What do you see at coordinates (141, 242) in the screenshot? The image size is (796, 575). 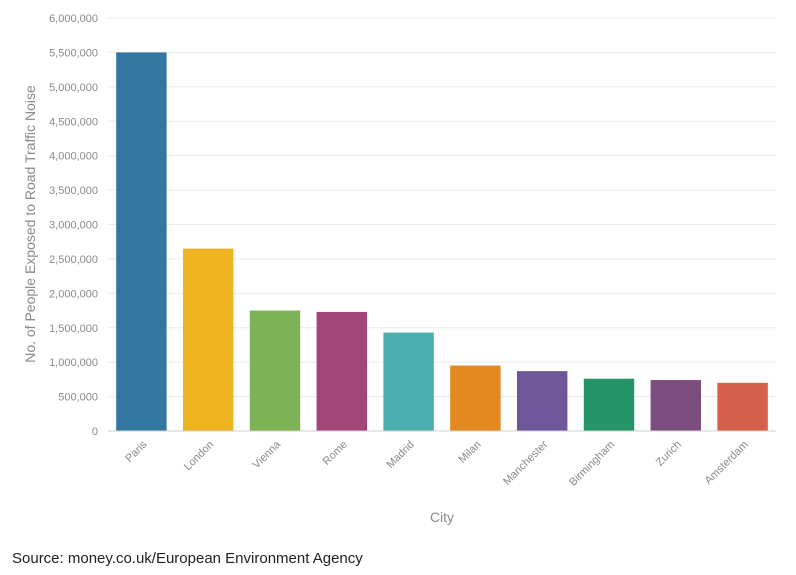 I see `bar-paris` at bounding box center [141, 242].